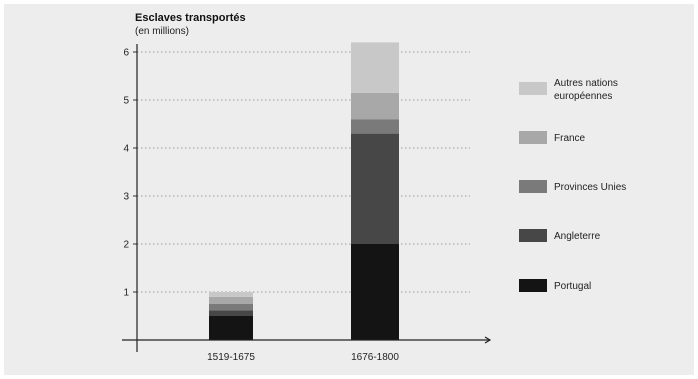  Describe the element at coordinates (583, 96) in the screenshot. I see `legend-label: européennes` at that location.